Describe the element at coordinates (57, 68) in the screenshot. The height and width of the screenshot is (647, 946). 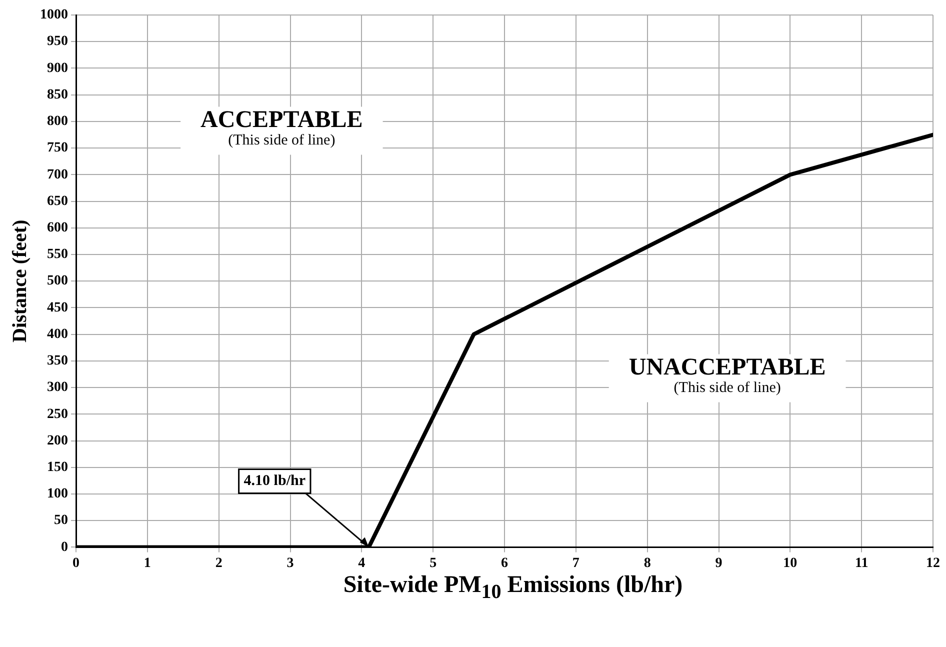
I see `y-tick-label: 900` at that location.